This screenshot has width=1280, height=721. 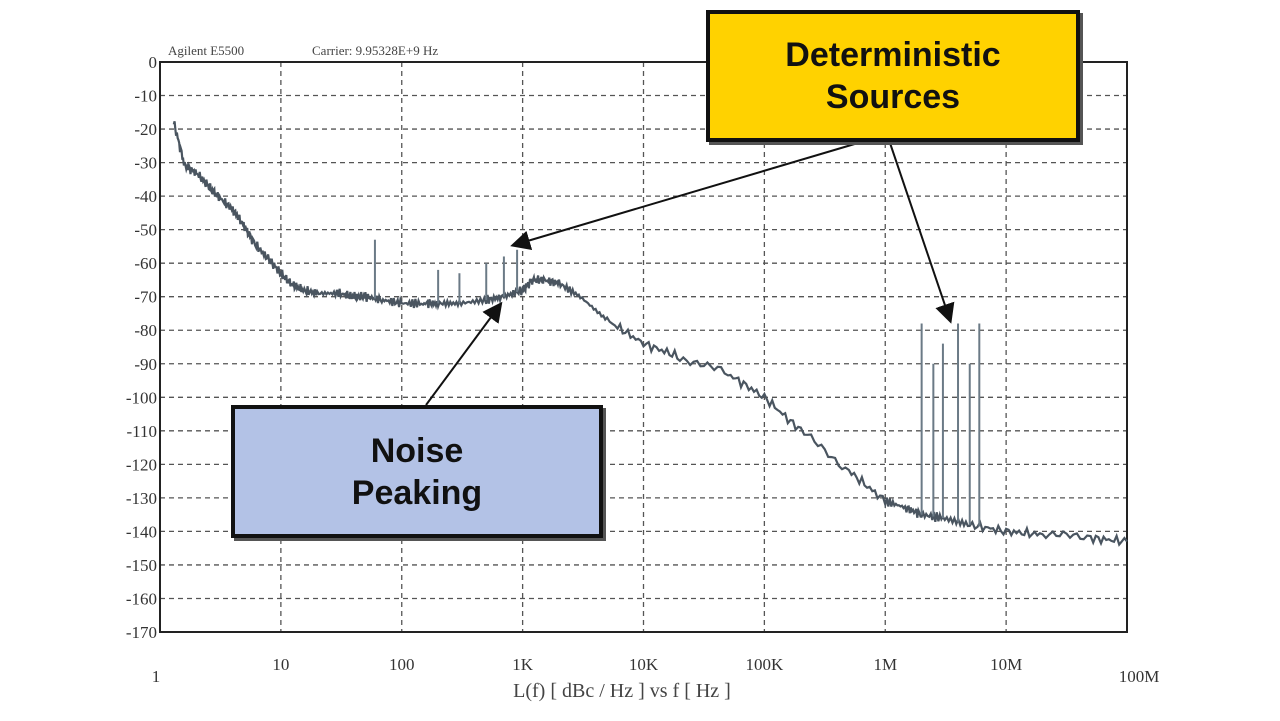 What do you see at coordinates (1006, 664) in the screenshot?
I see `x-tick-label: 10M` at bounding box center [1006, 664].